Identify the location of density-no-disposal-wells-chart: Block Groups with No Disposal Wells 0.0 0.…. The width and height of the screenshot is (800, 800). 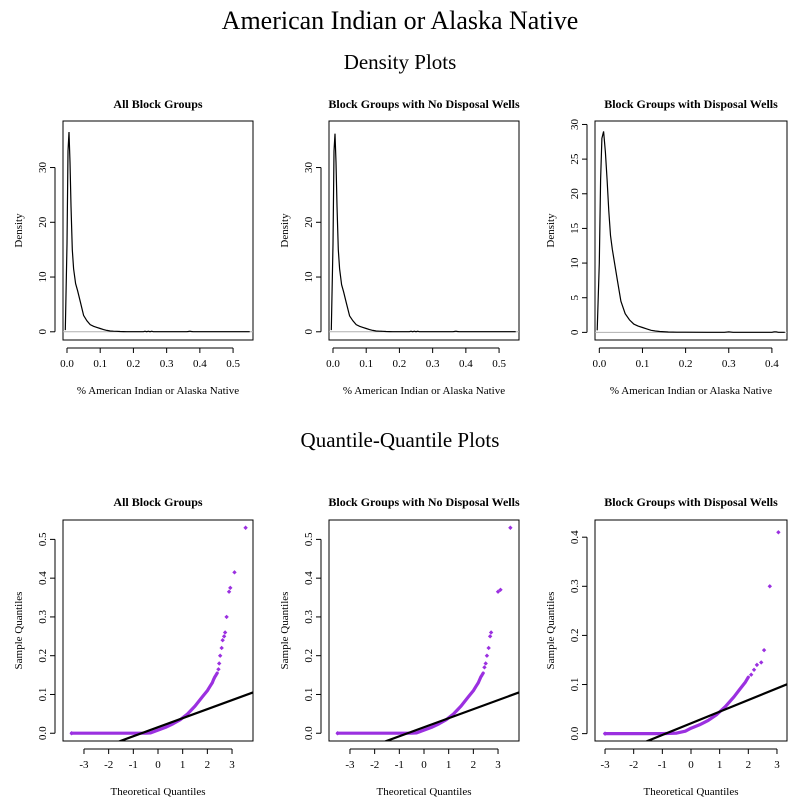
(399, 247).